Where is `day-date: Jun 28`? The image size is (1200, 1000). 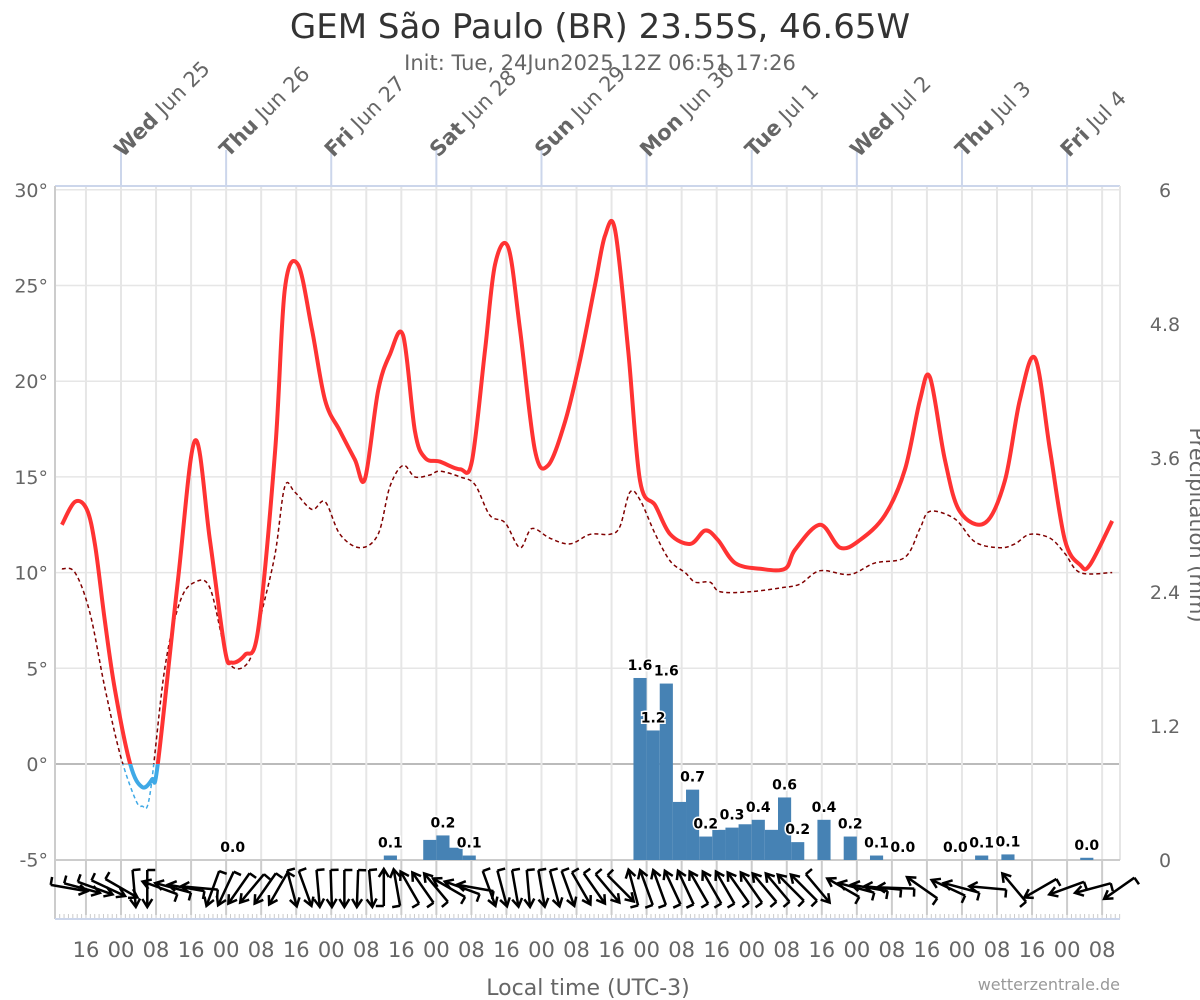 day-date: Jun 28 is located at coordinates (487, 99).